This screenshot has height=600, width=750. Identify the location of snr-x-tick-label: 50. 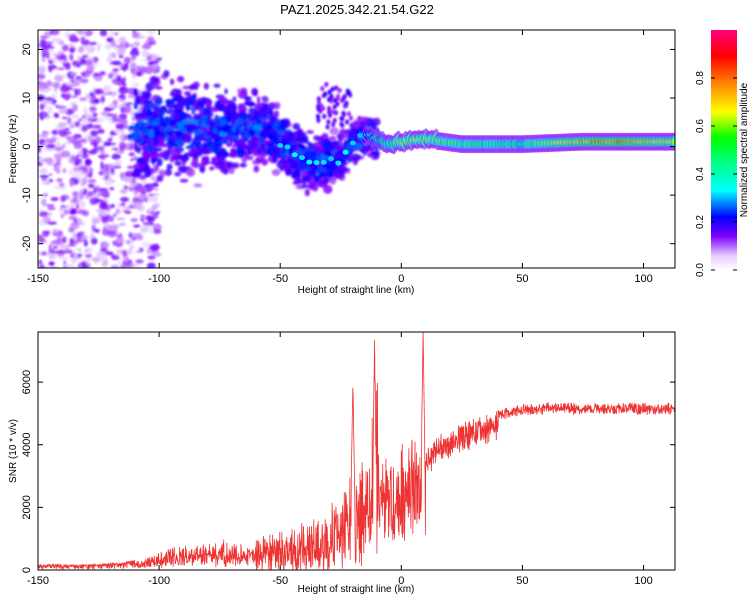
(522, 581).